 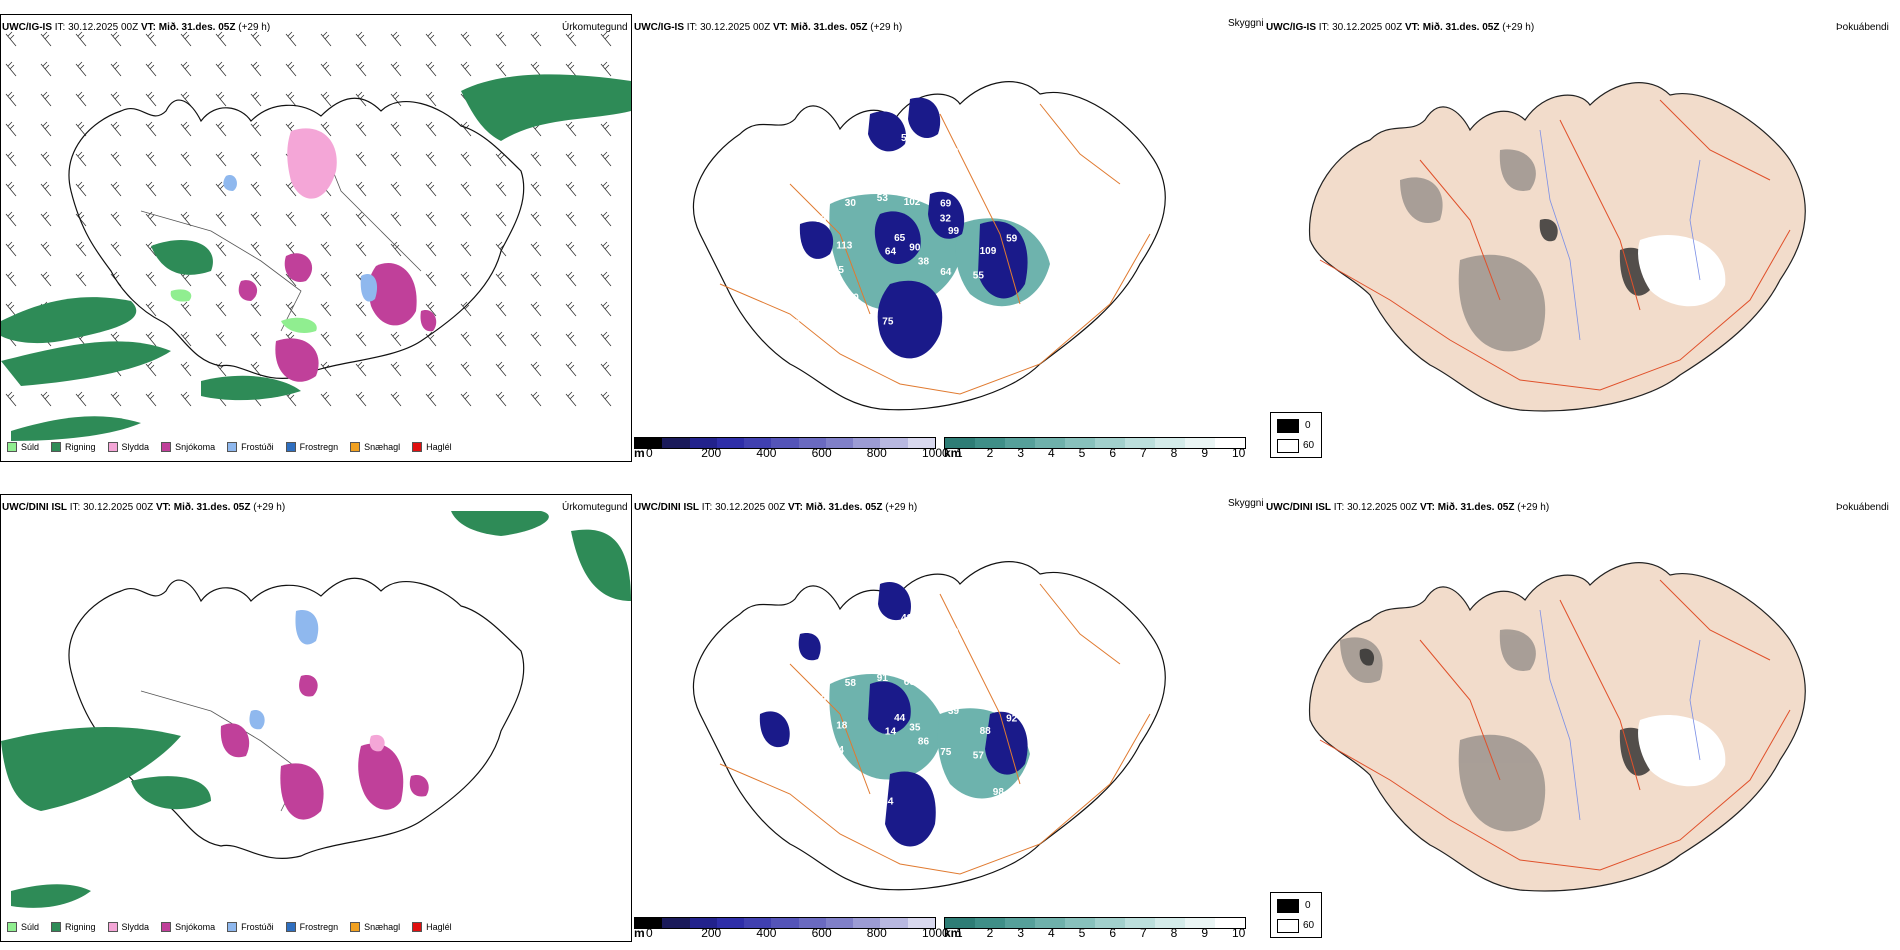 What do you see at coordinates (954, 711) in the screenshot?
I see `visibility-value-label: 39` at bounding box center [954, 711].